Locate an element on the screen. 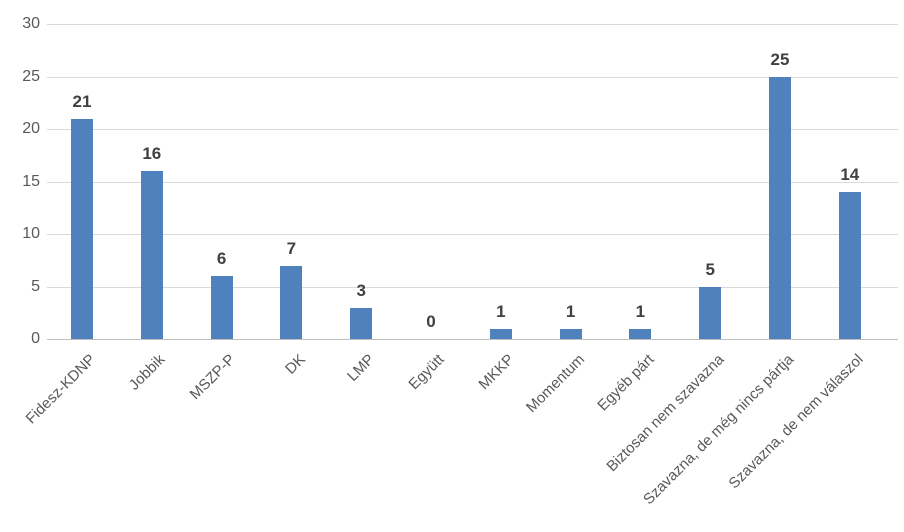 This screenshot has height=532, width=904. bar-value-label: 14 is located at coordinates (850, 174).